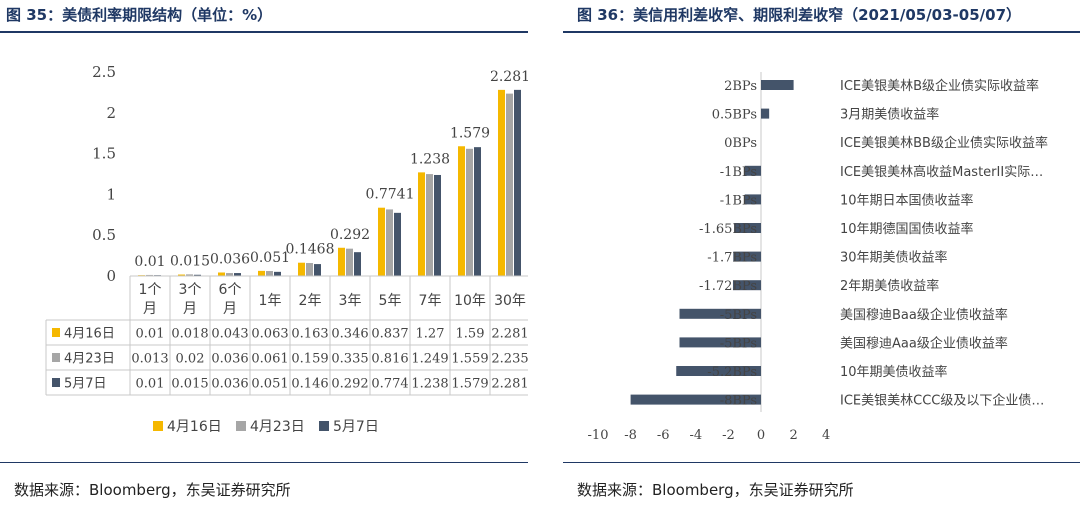 The height and width of the screenshot is (507, 1080). I want to click on table-cell: 2.281, so click(509, 334).